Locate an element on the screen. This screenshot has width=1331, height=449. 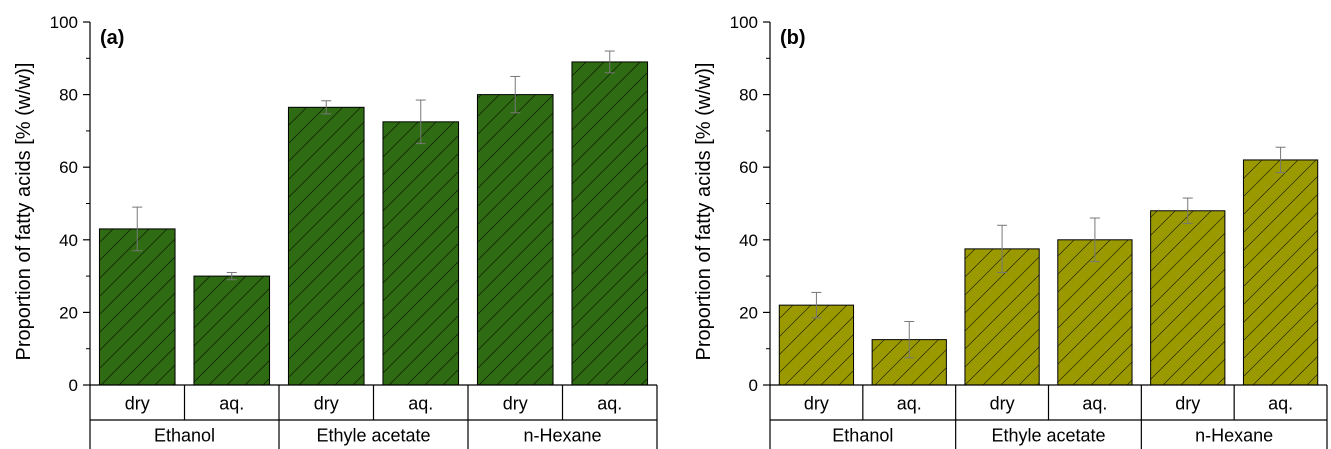
panel-label: (b) is located at coordinates (793, 38).